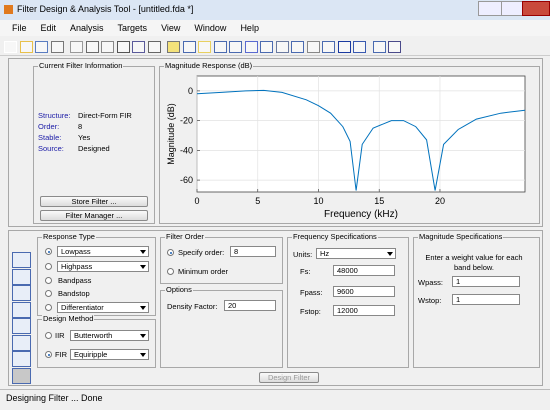  What do you see at coordinates (81, 65) in the screenshot?
I see `frame-title: Current Filter Information` at bounding box center [81, 65].